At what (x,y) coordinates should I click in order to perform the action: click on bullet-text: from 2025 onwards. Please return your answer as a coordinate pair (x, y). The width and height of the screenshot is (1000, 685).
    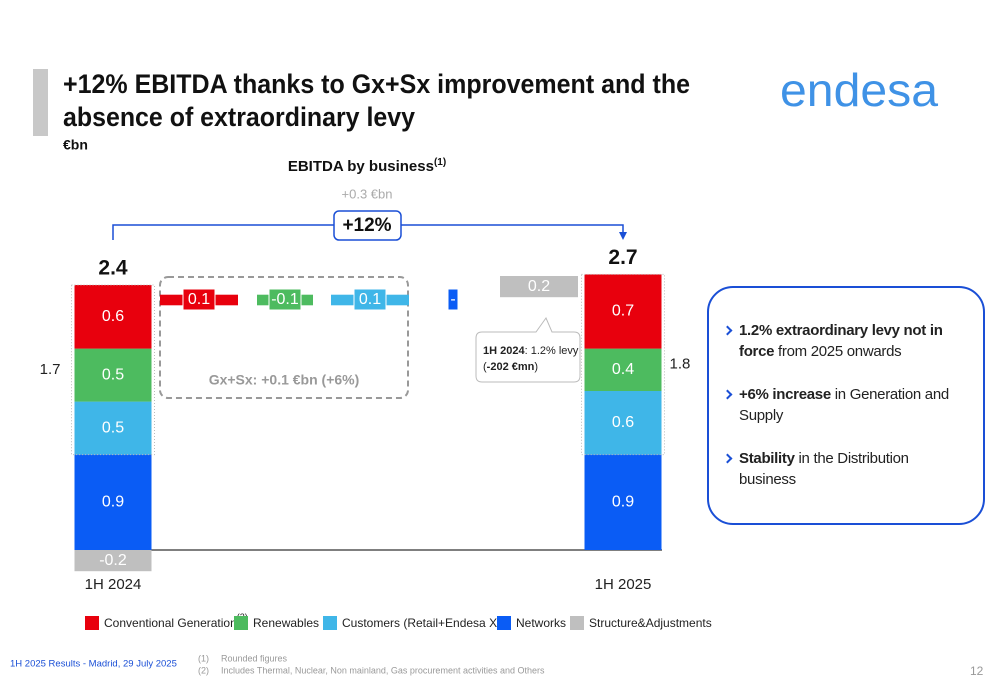
    Looking at the image, I should click on (838, 351).